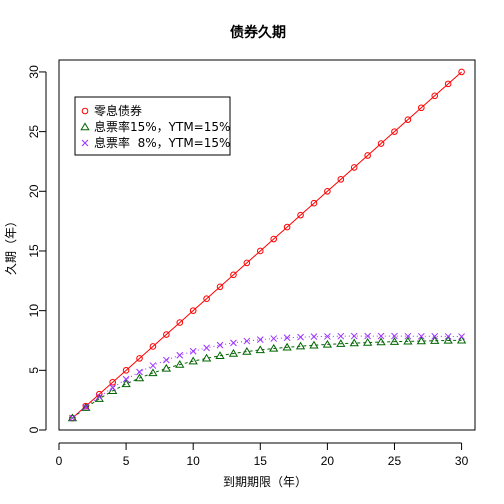  I want to click on legend-label-1: 零息债券, so click(118, 110).